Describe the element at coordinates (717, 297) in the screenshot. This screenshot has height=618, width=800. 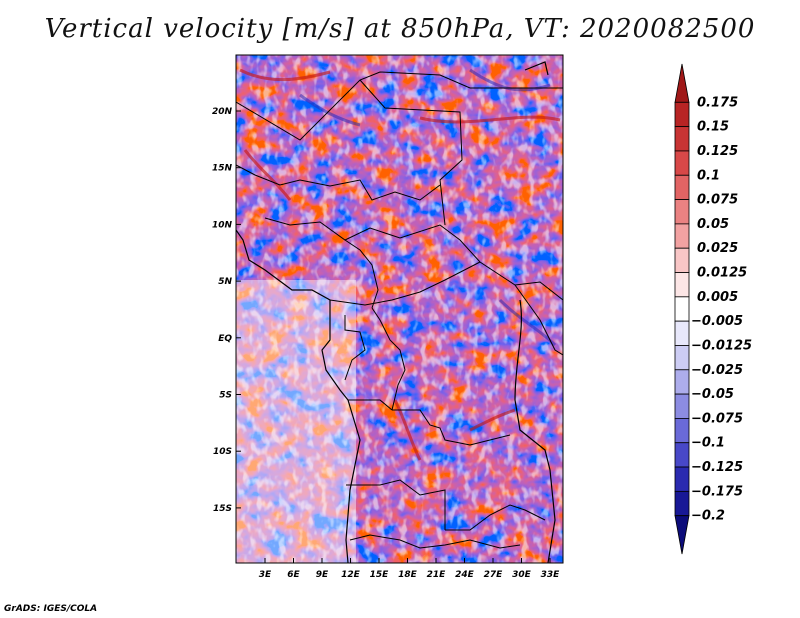
I see `colorbar-label: 0.005` at that location.